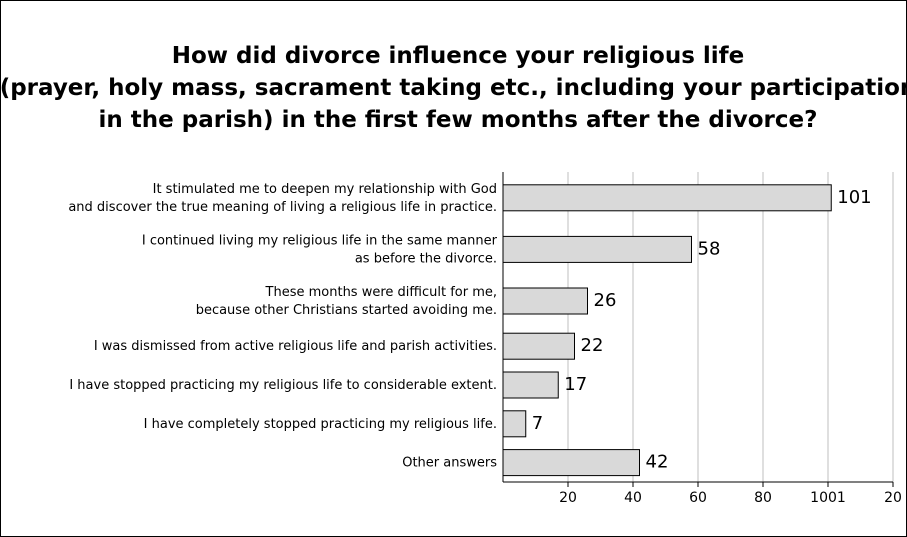 Image resolution: width=907 pixels, height=537 pixels. I want to click on x-tick-label: 1001, so click(828, 498).